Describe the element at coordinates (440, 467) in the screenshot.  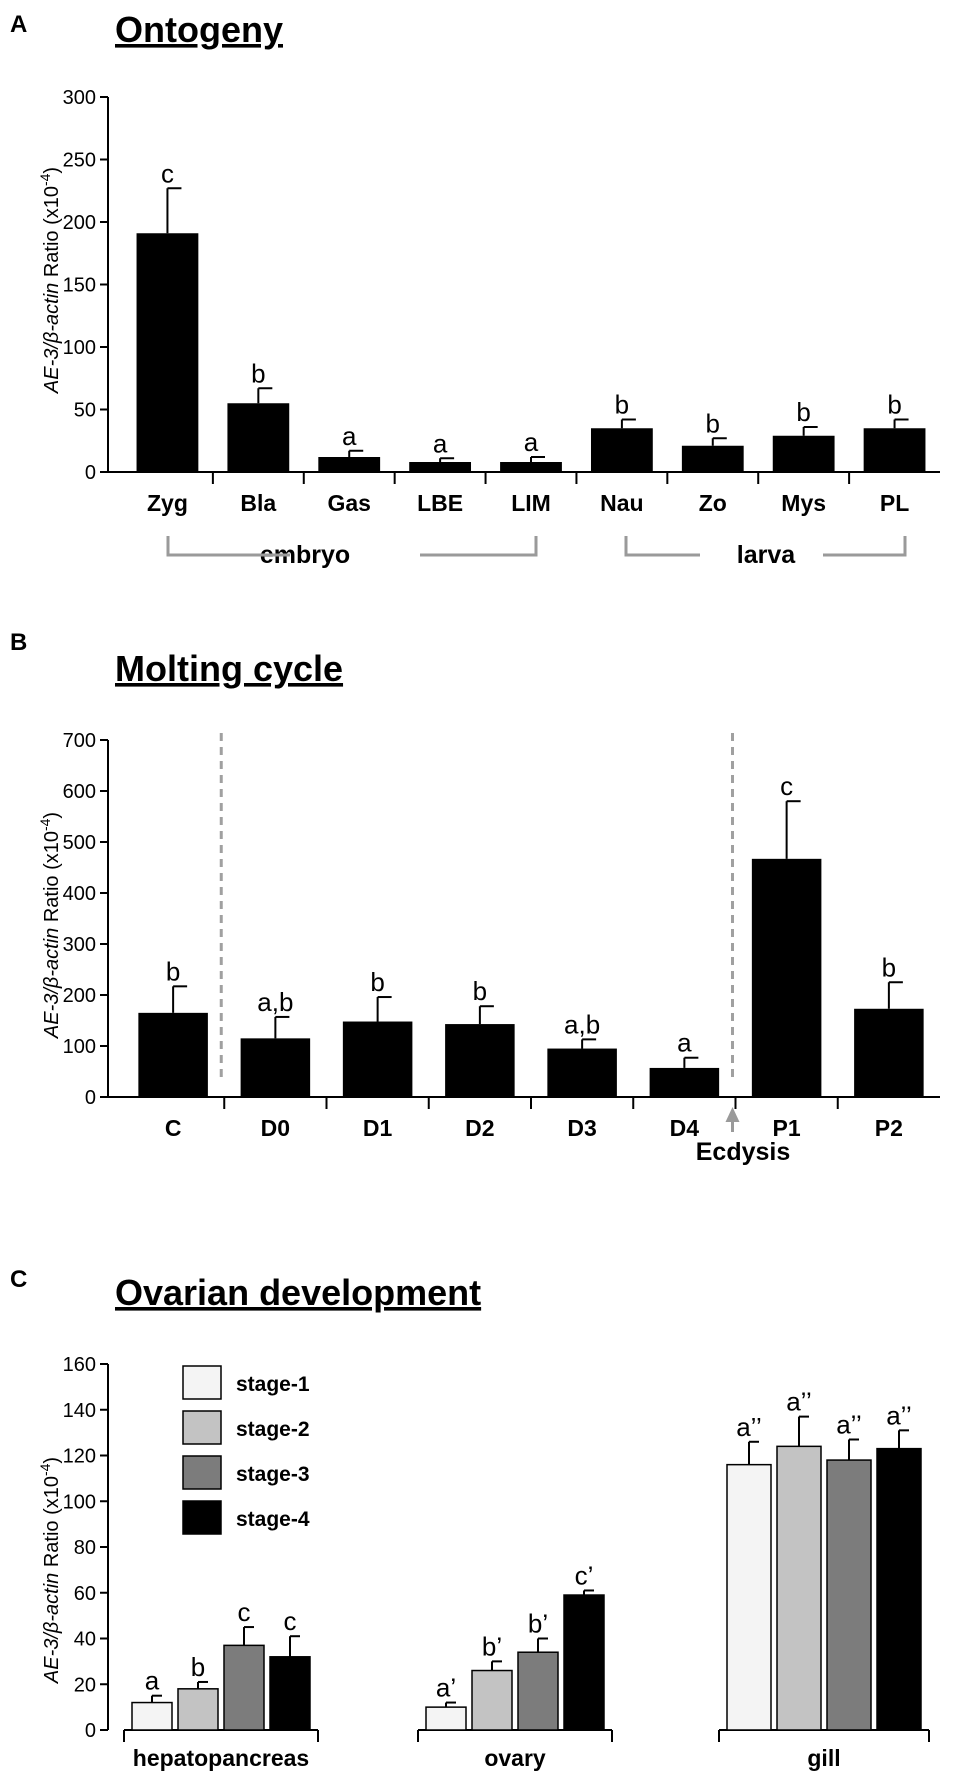
I see `bar-lbe` at that location.